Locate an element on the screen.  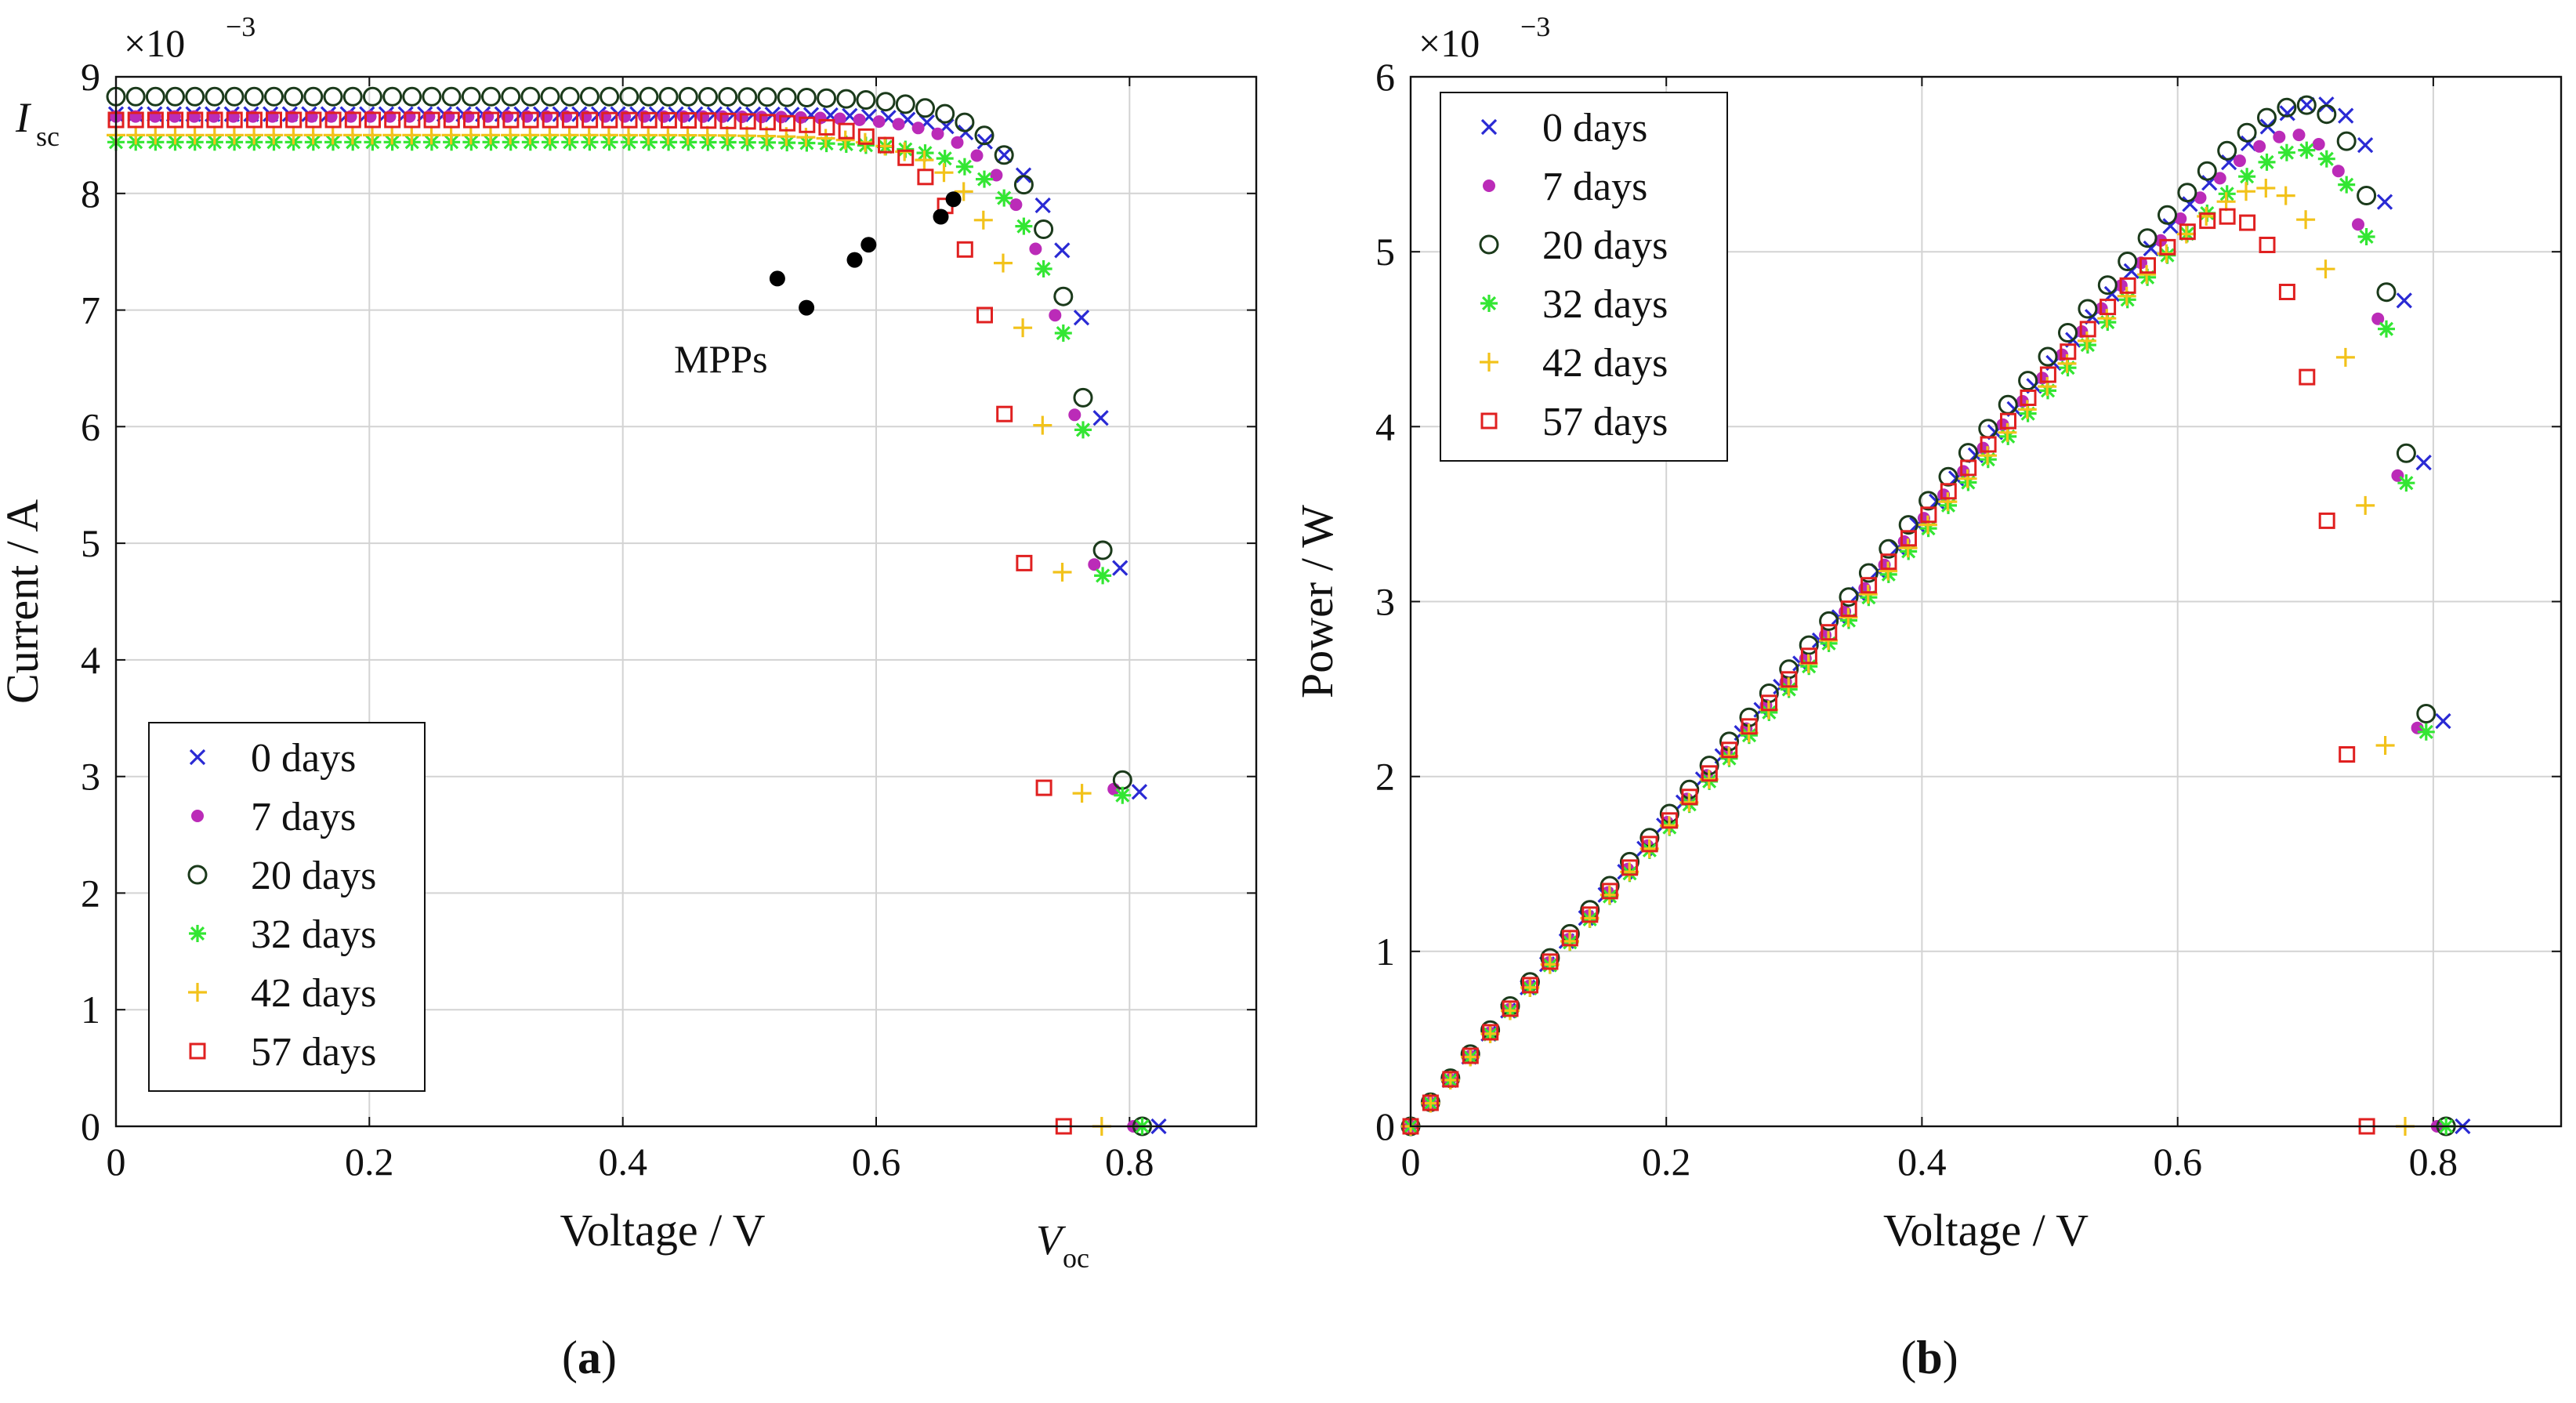
legend-label: 57 days is located at coordinates (1605, 422).